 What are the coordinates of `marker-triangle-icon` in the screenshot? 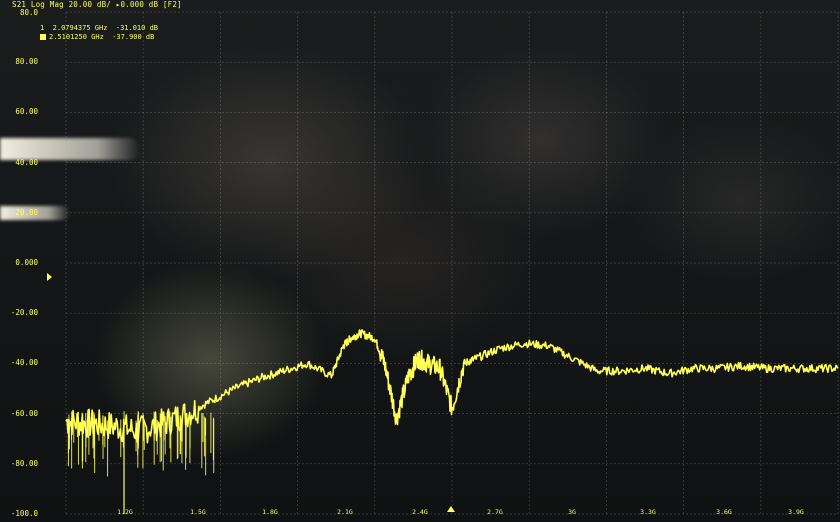 It's located at (451, 509).